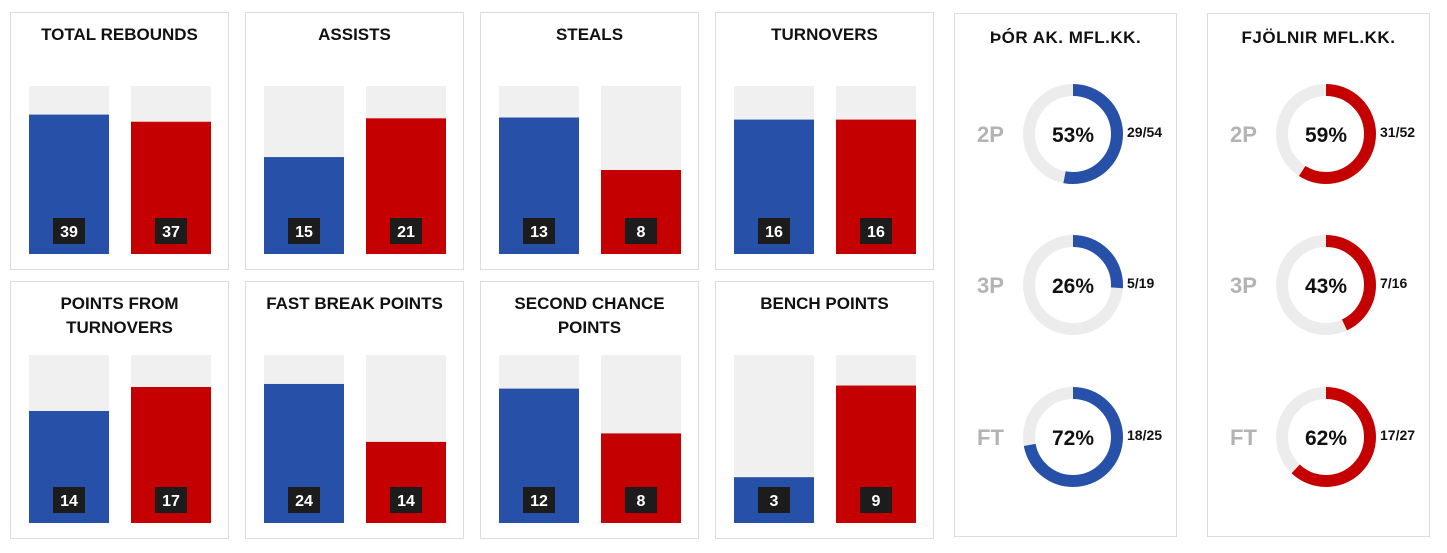 This screenshot has height=553, width=1447. Describe the element at coordinates (589, 34) in the screenshot. I see `panel-title: STEALS` at that location.